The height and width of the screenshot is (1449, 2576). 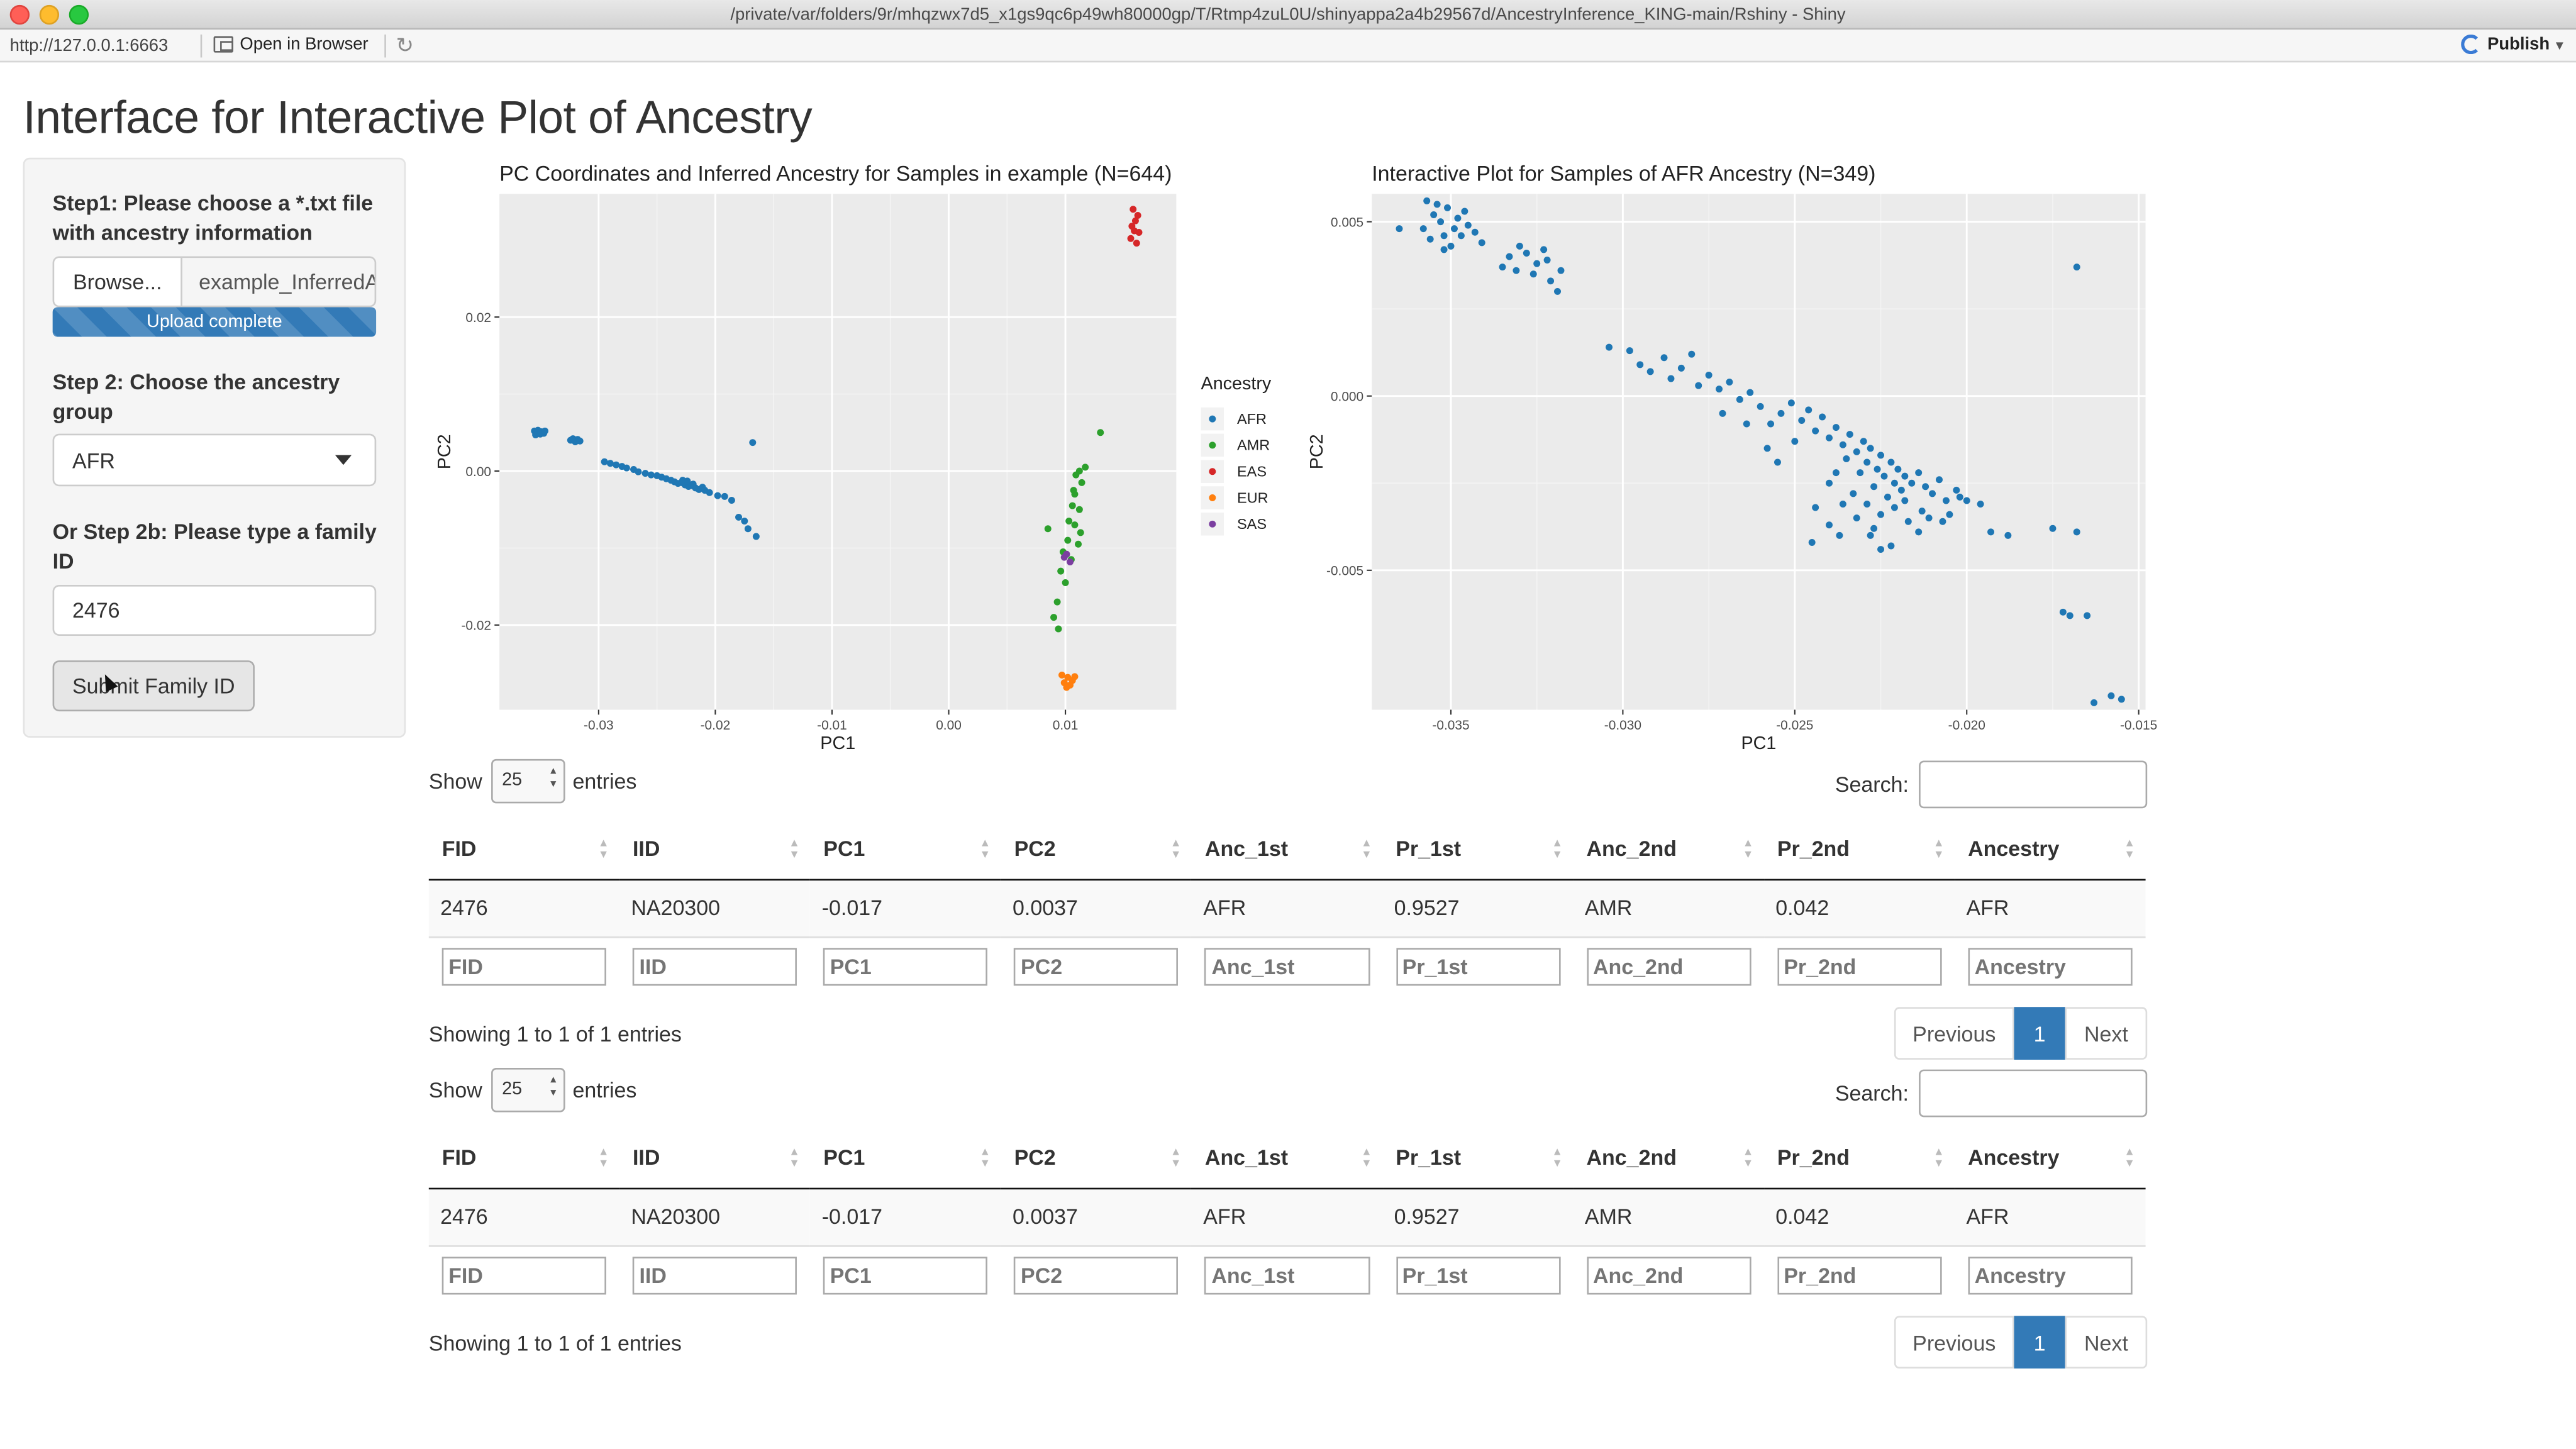 I want to click on column-header-anc_2nd: Anc_2nd, so click(x=1668, y=1158).